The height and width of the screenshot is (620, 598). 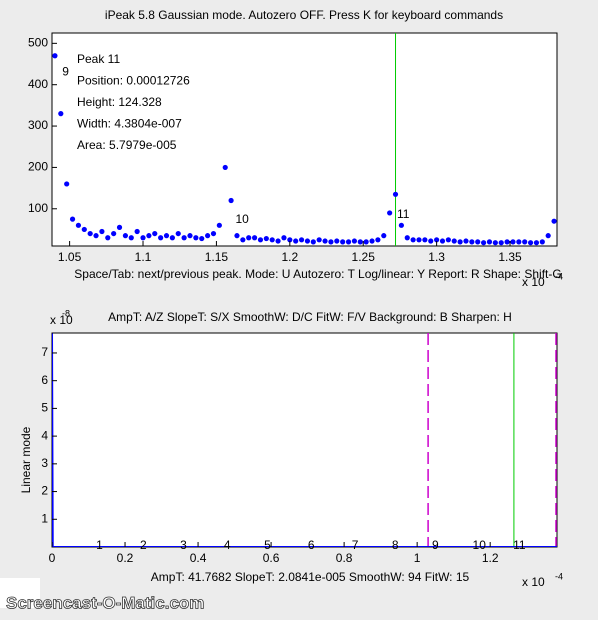 What do you see at coordinates (490, 558) in the screenshot?
I see `x-tick-label: 1.2` at bounding box center [490, 558].